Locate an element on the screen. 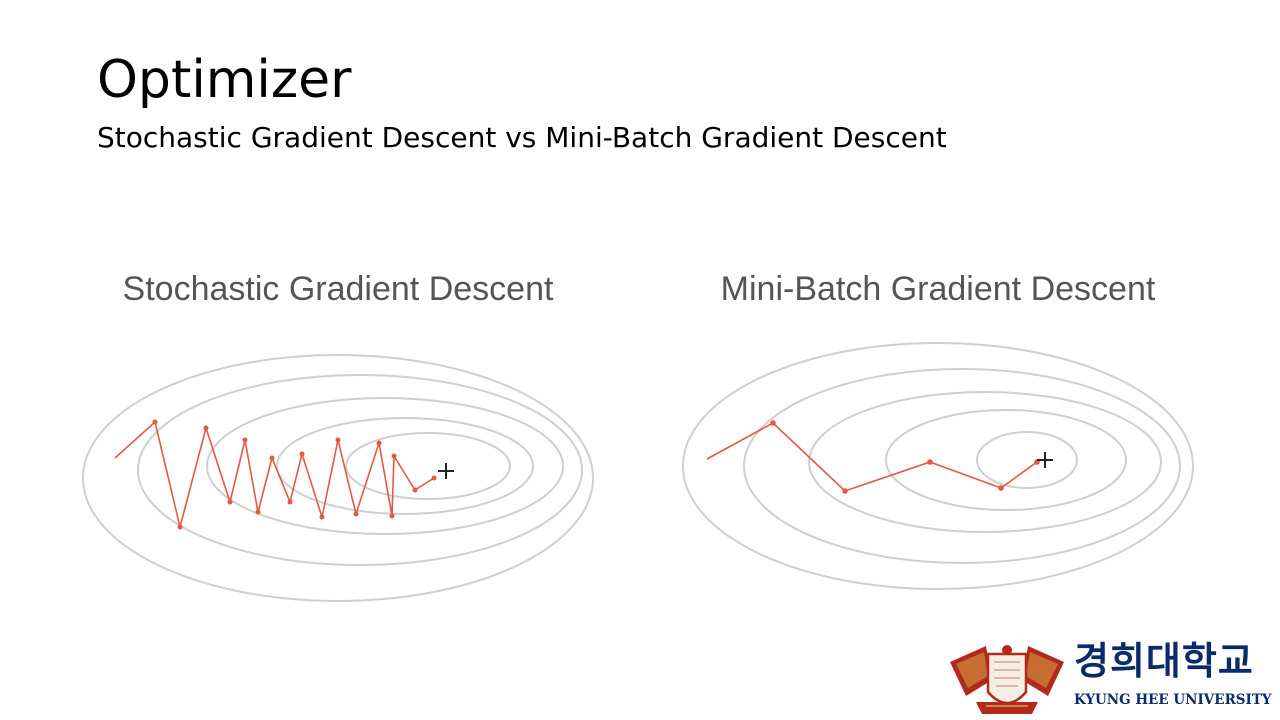  minibatch-step-markers is located at coordinates (905, 457).